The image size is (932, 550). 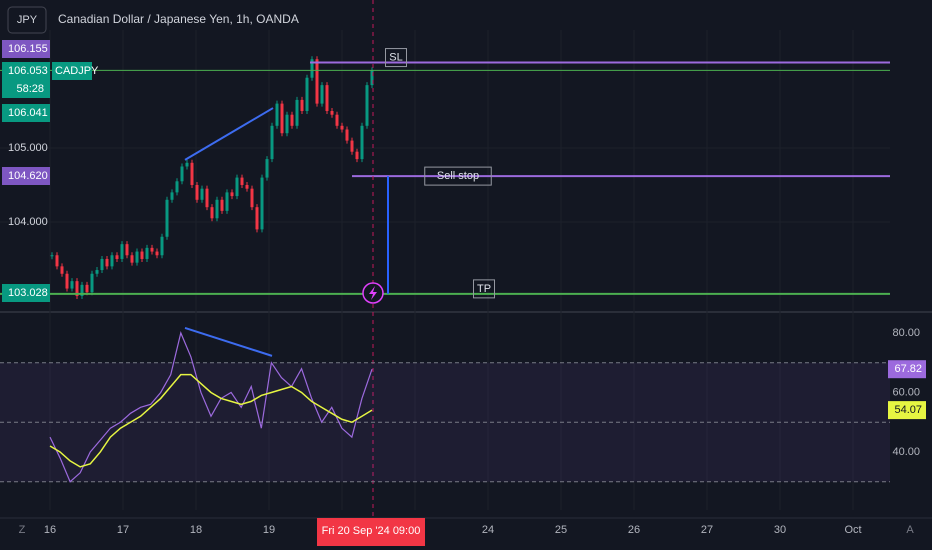 I want to click on rsi-line, so click(x=211, y=407).